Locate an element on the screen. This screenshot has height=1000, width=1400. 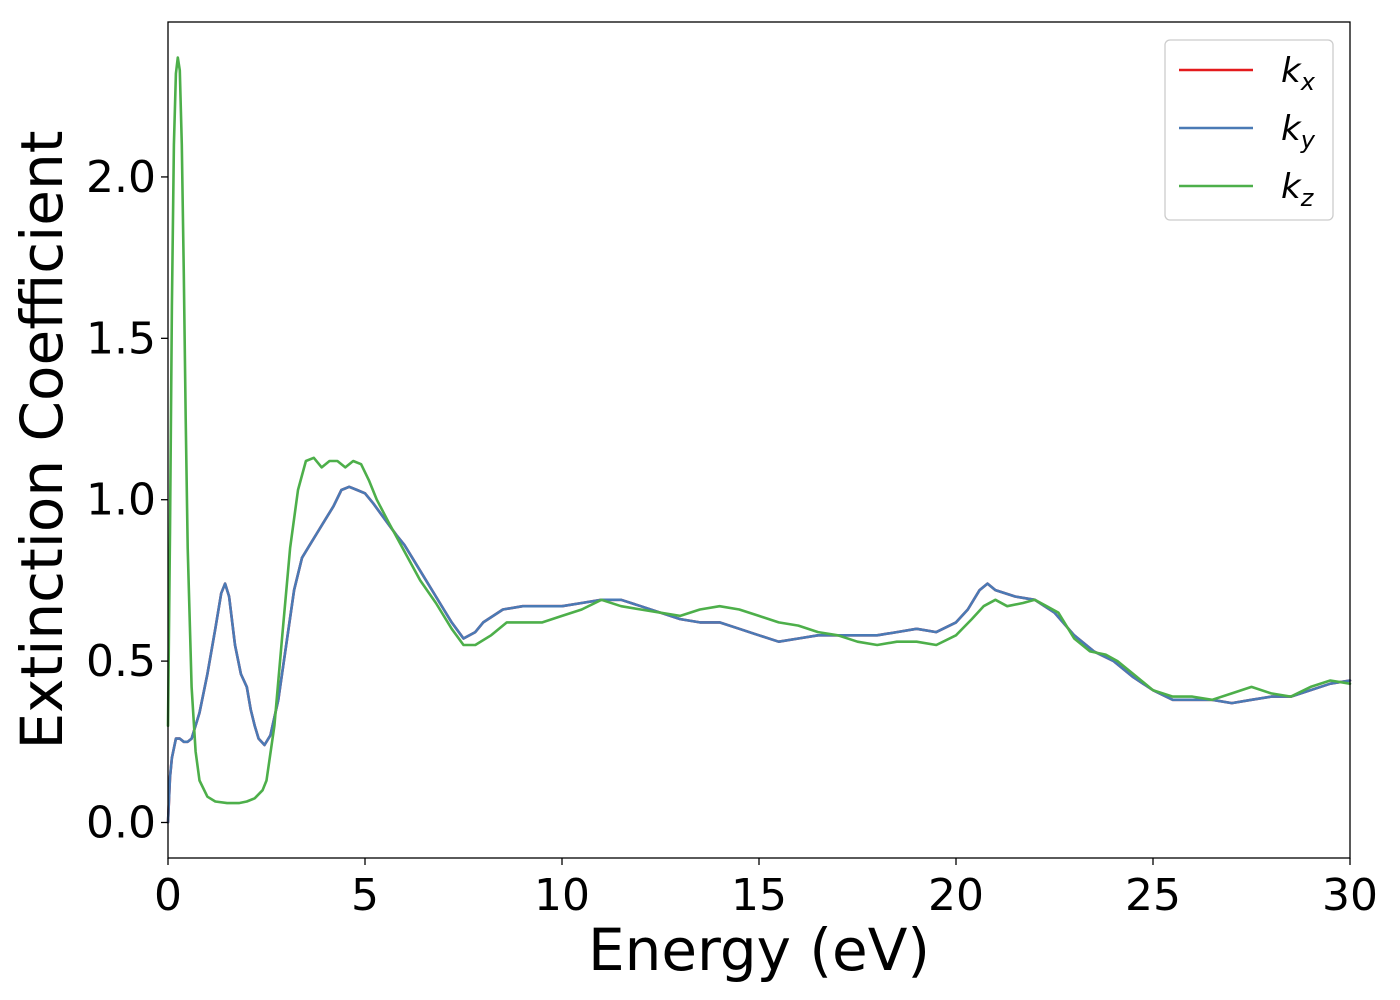
y-tick-label: 0.5 is located at coordinates (121, 661).